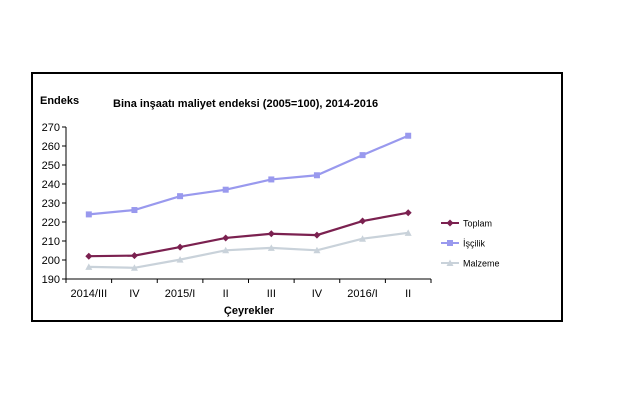 This screenshot has height=412, width=640. What do you see at coordinates (51, 147) in the screenshot?
I see `y-tick-label: 260` at bounding box center [51, 147].